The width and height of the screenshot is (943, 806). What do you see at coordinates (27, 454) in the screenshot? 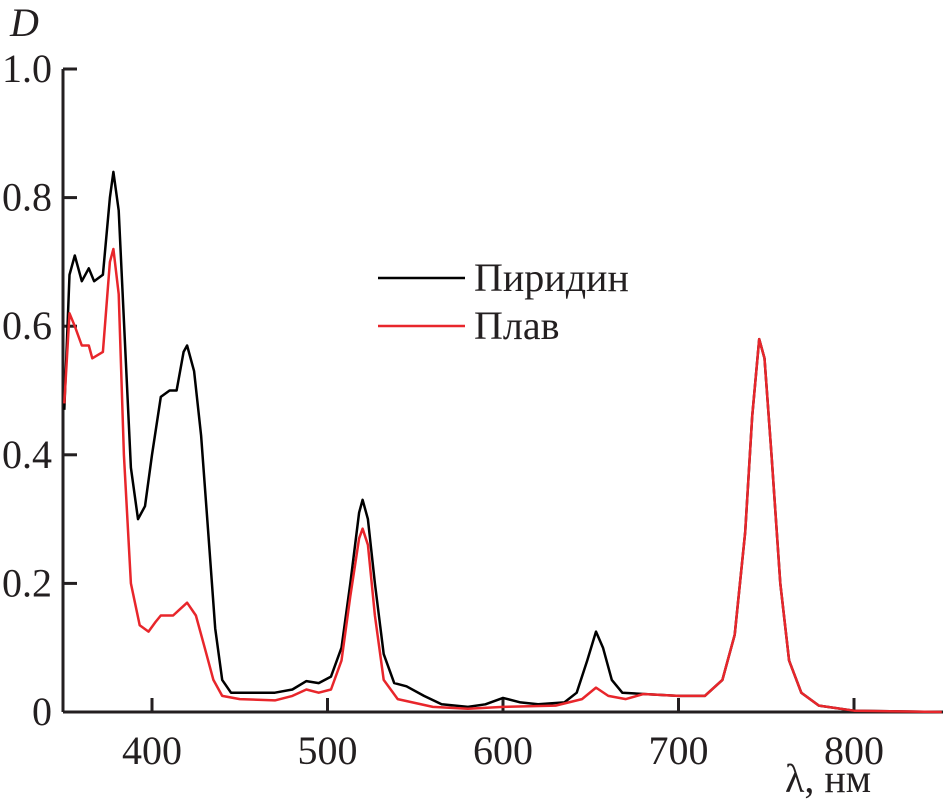
I see `y-tick-label: 0.4` at bounding box center [27, 454].